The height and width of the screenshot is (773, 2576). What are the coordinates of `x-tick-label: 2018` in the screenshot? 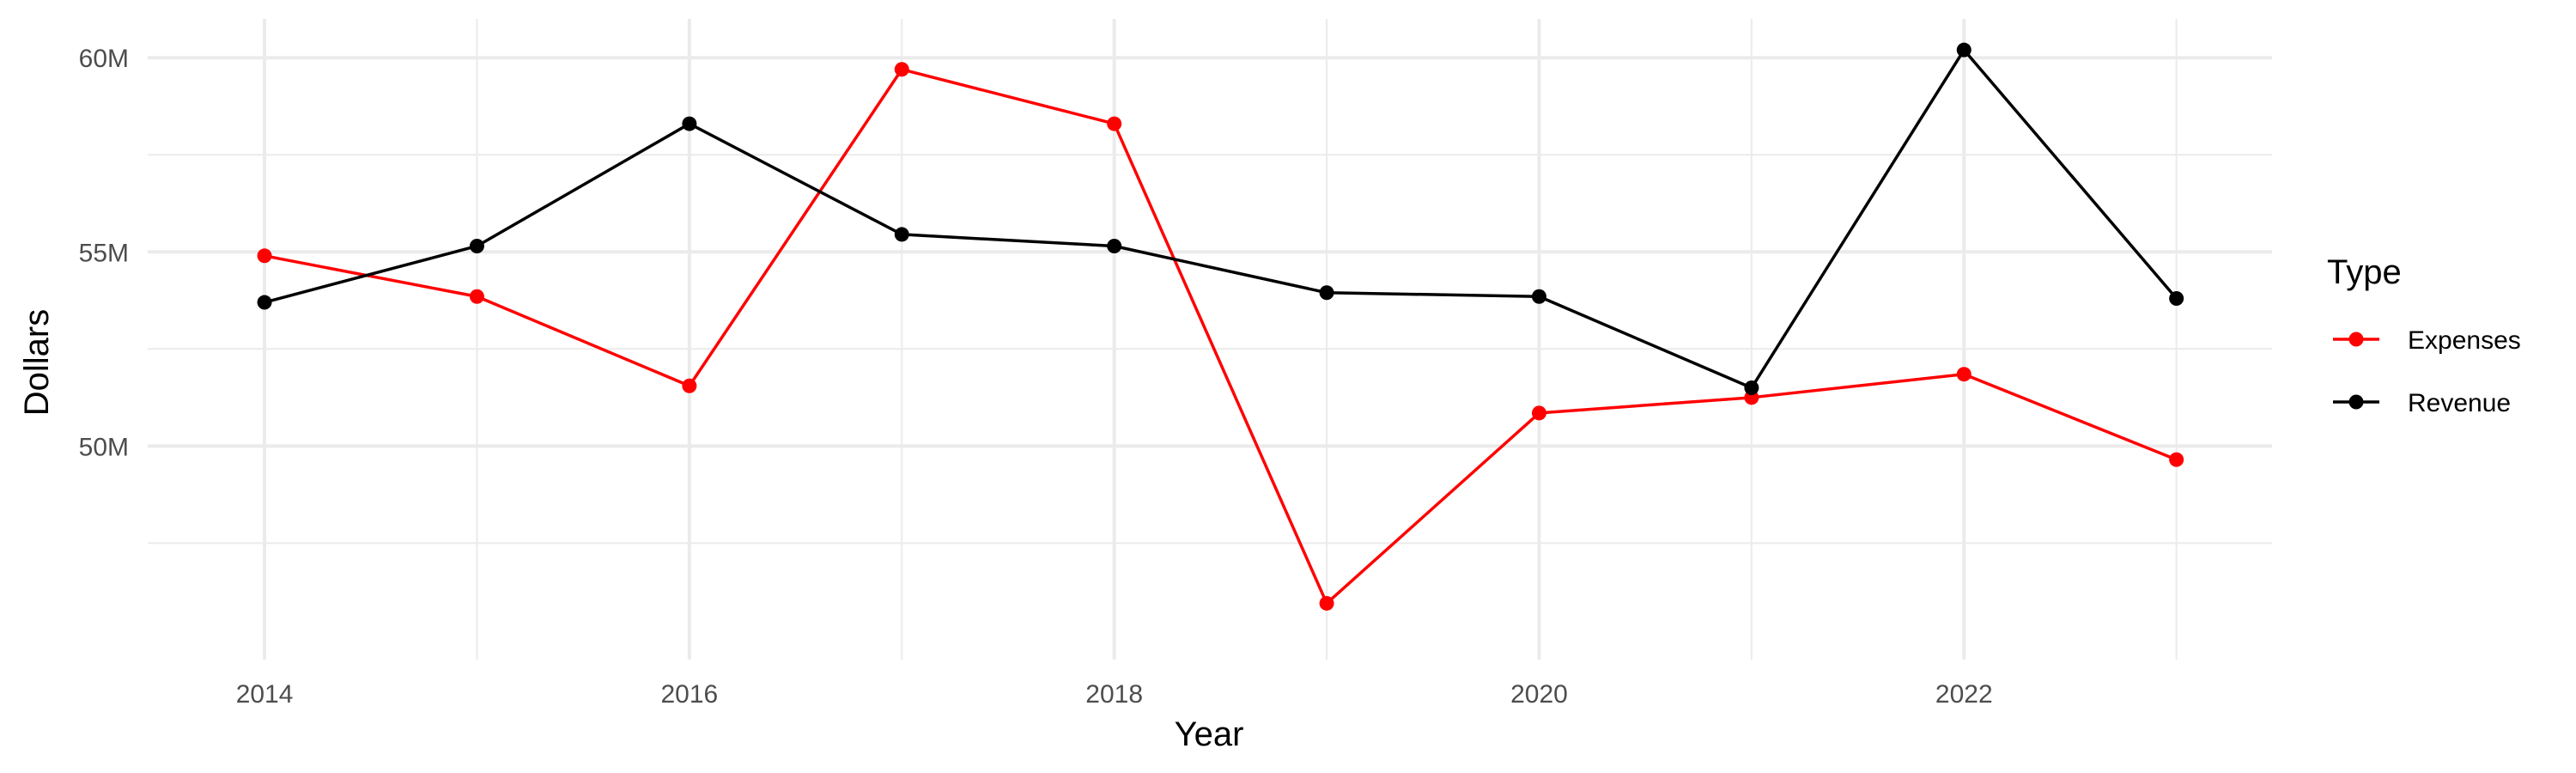 It's located at (1114, 694).